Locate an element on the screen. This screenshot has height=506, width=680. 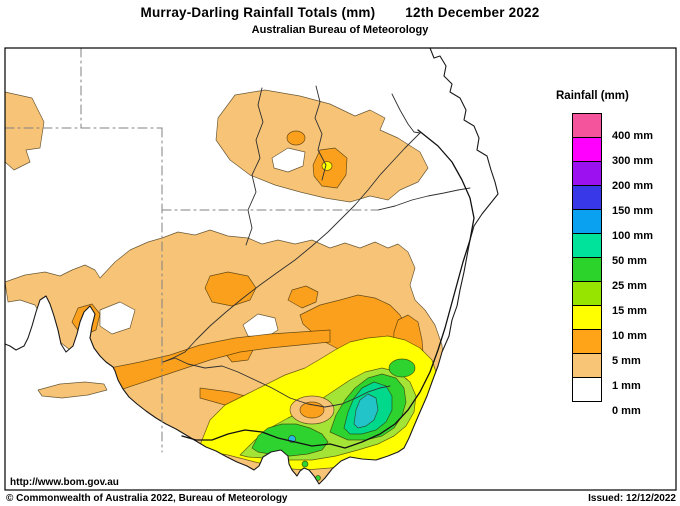
contours-0mm-holes is located at coordinates (202, 243).